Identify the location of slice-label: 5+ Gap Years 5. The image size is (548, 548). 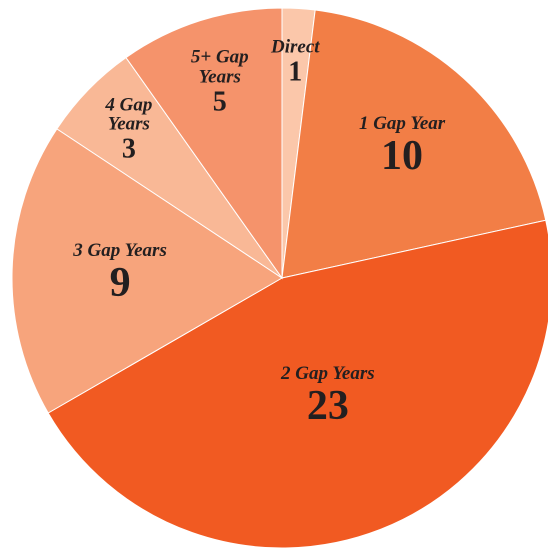
(220, 82).